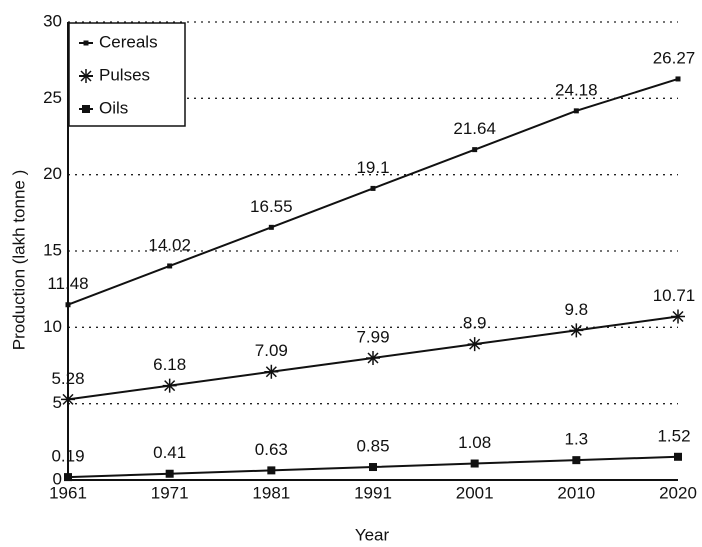  I want to click on legend-label: Pulses, so click(124, 74).